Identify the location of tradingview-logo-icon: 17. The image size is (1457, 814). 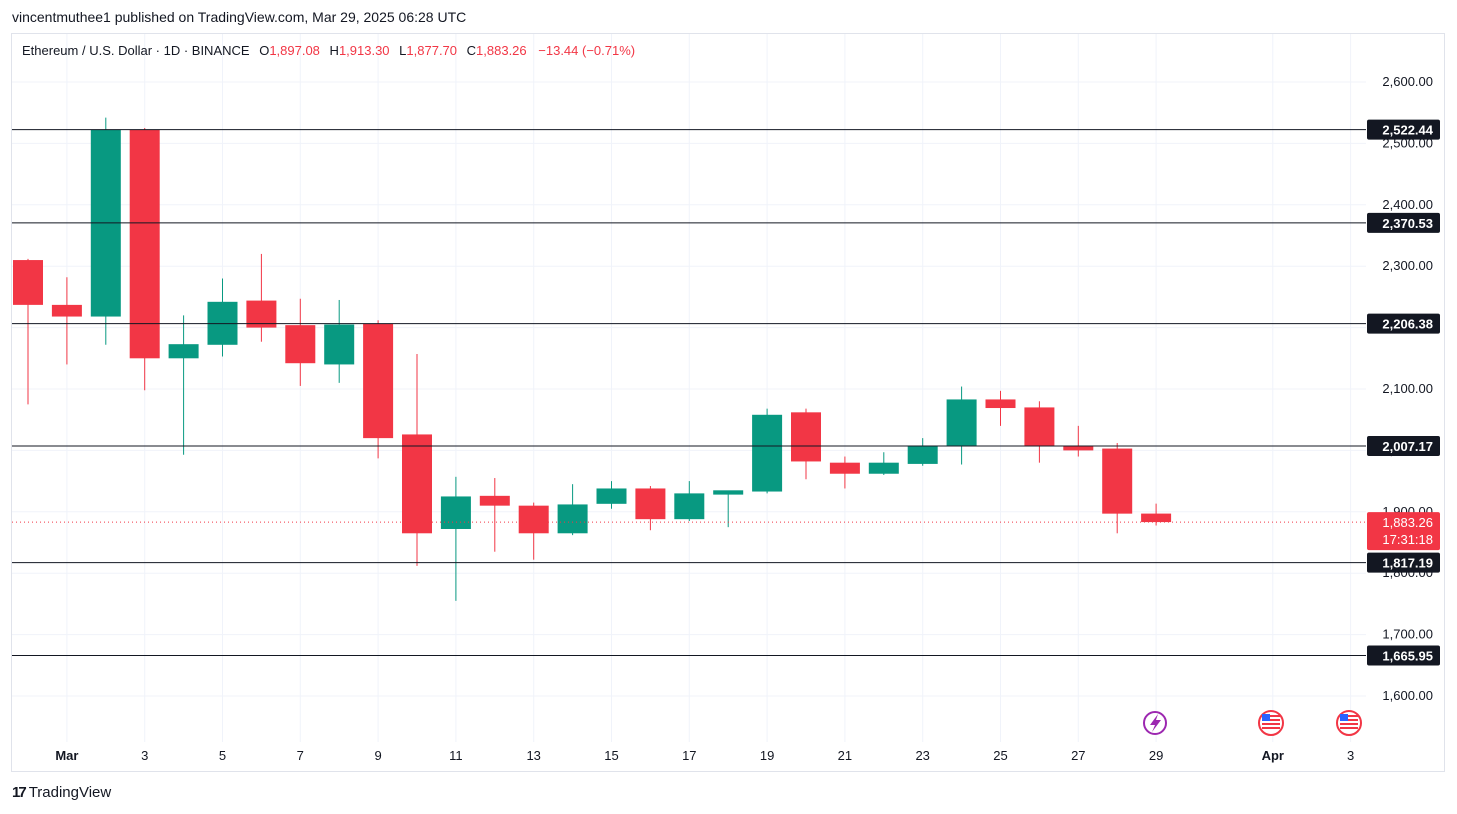
(19, 792).